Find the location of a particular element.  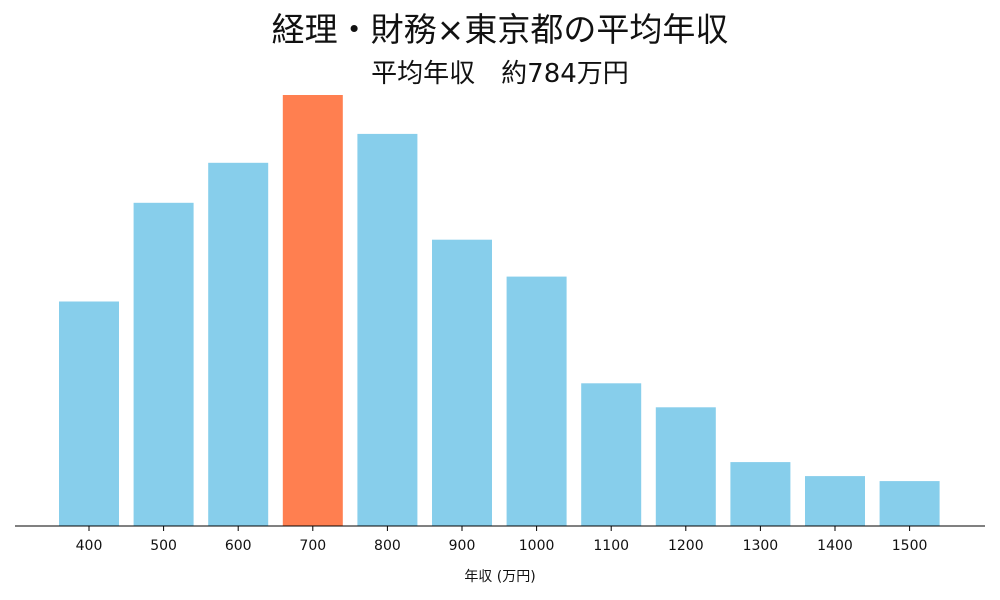

chart-title: 経理・財務×東京都の平均年収 is located at coordinates (500, 29).